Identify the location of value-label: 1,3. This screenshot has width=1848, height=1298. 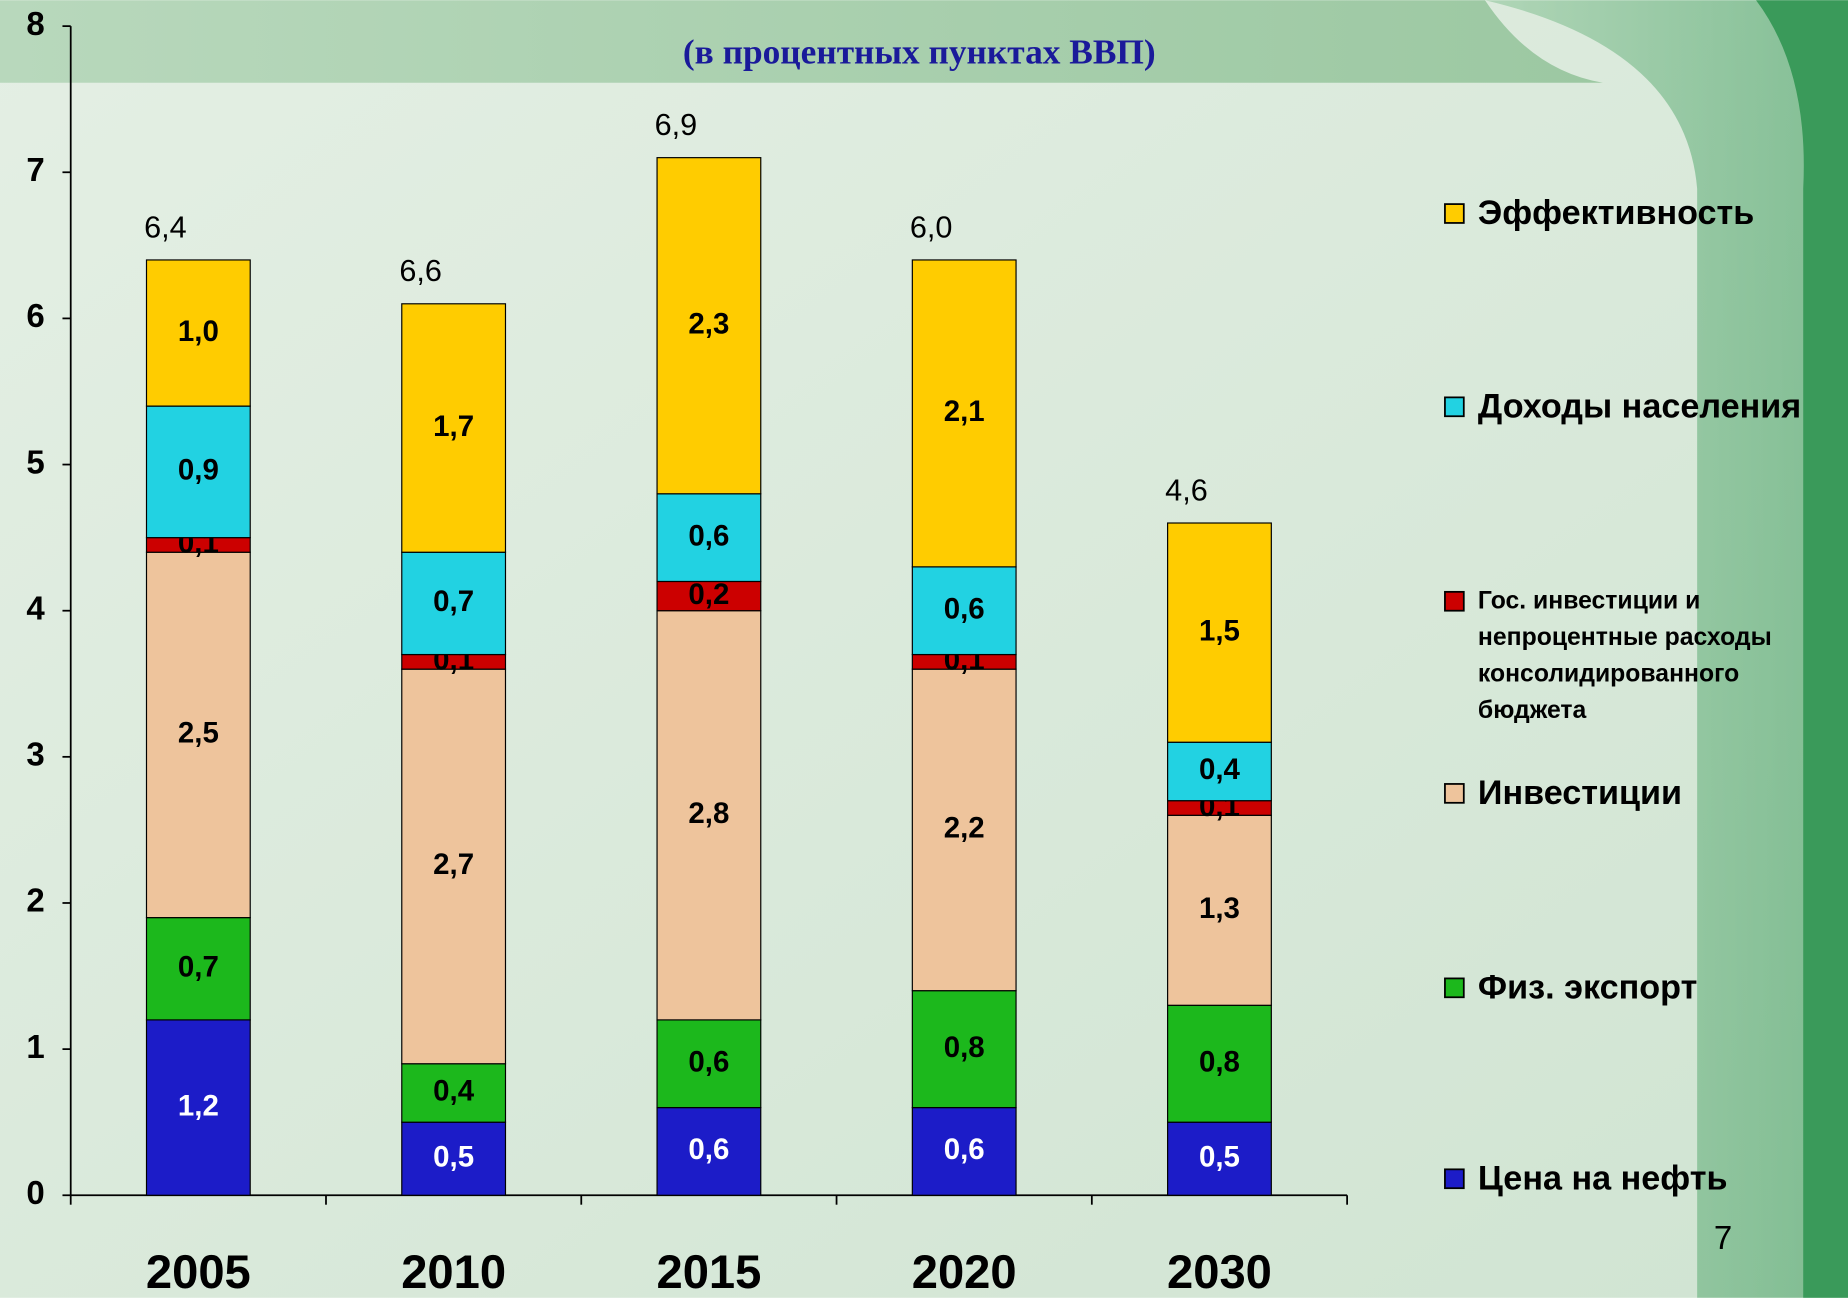
(1219, 908).